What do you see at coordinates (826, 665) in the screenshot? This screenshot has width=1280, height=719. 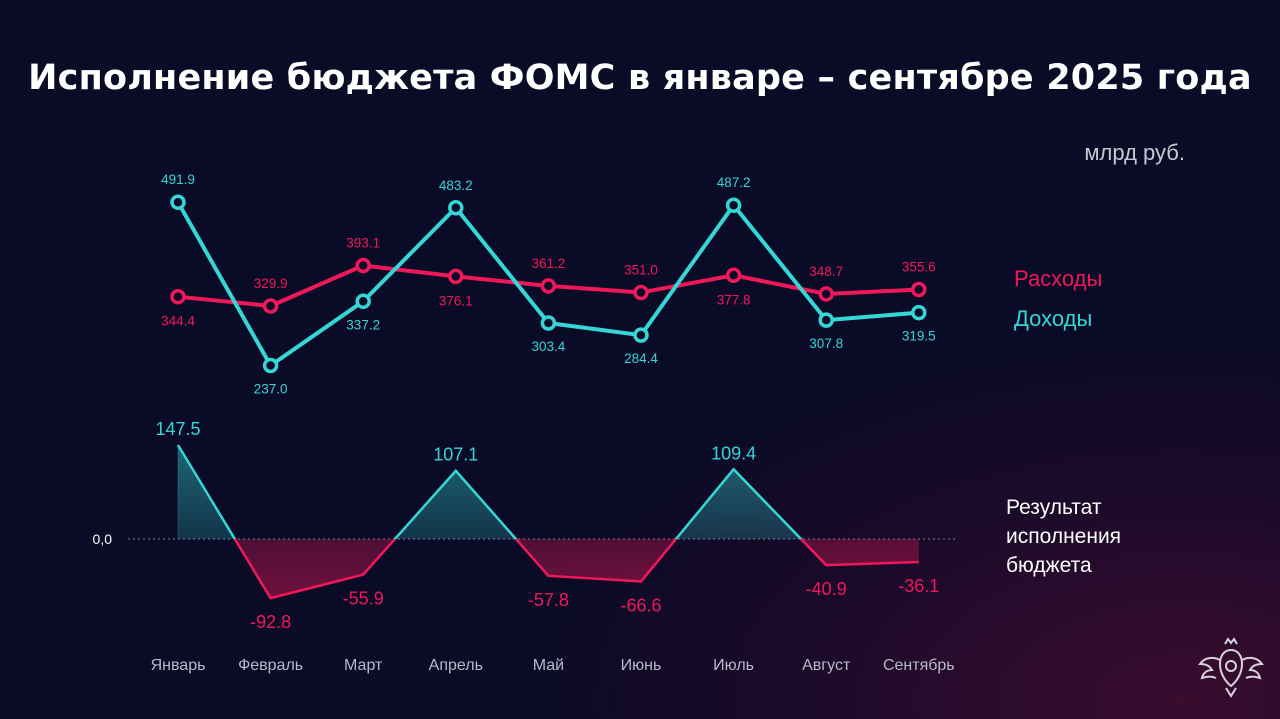 I see `x-tick-label: Август` at bounding box center [826, 665].